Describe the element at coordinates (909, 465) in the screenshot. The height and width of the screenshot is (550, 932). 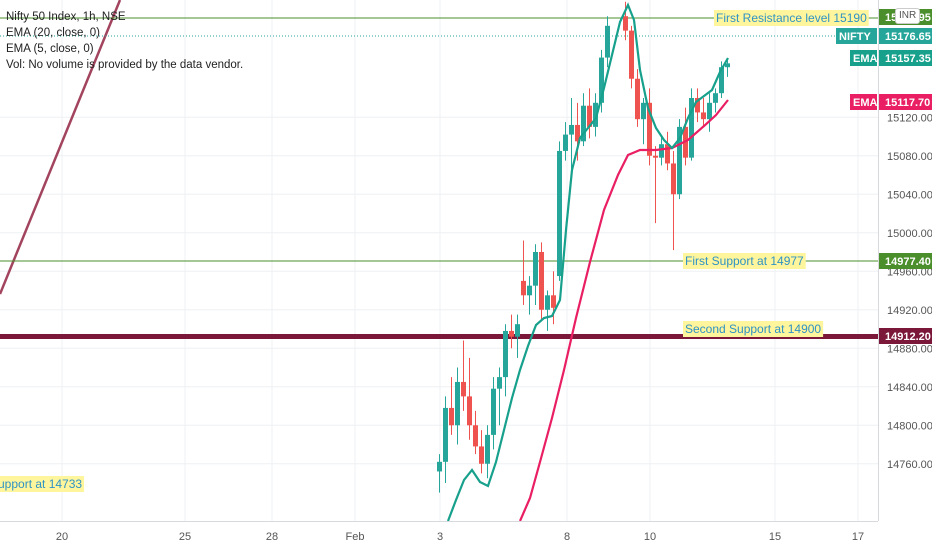
I see `y-tick-label: 14760.00` at that location.